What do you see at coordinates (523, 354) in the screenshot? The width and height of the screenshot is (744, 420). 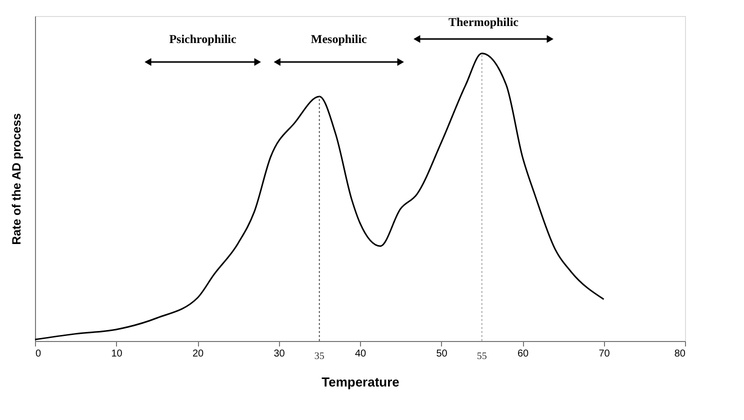 I see `x-tick-label: 60` at bounding box center [523, 354].